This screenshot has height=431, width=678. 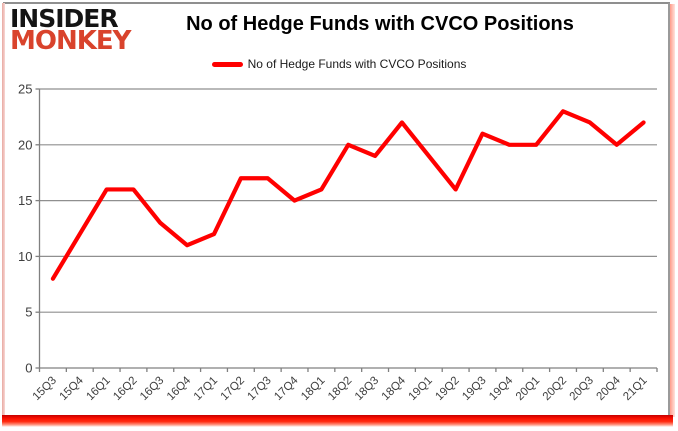 What do you see at coordinates (528, 389) in the screenshot?
I see `svg-text: 20Q1` at bounding box center [528, 389].